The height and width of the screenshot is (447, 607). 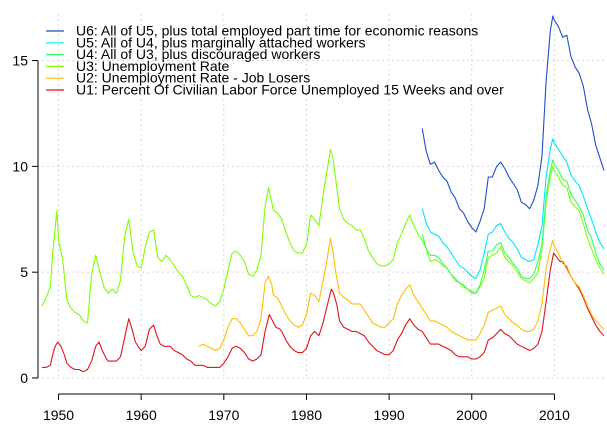 I want to click on legend-label: U4: All of U3, plus discouraged workers, so click(x=198, y=54).